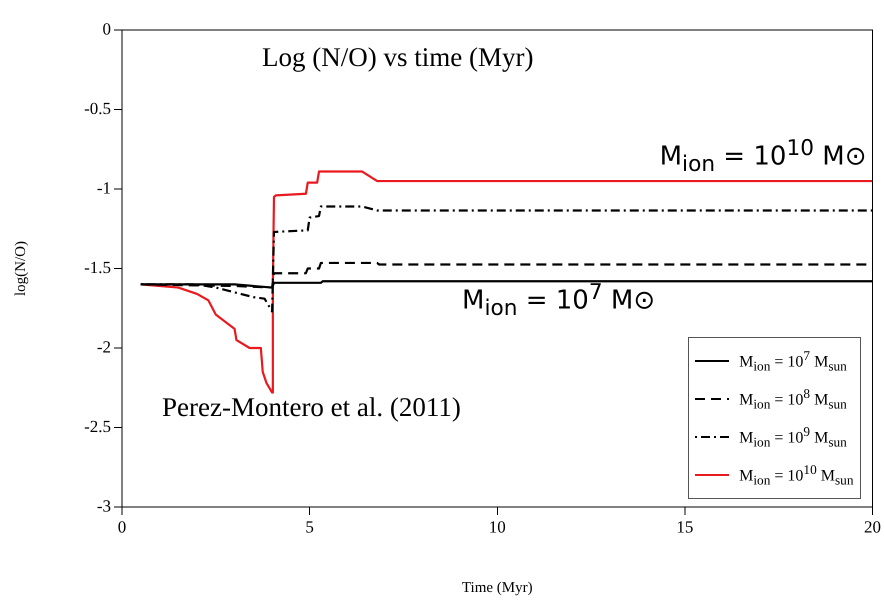 The height and width of the screenshot is (605, 884). What do you see at coordinates (685, 527) in the screenshot?
I see `x-tick-label: 15` at bounding box center [685, 527].